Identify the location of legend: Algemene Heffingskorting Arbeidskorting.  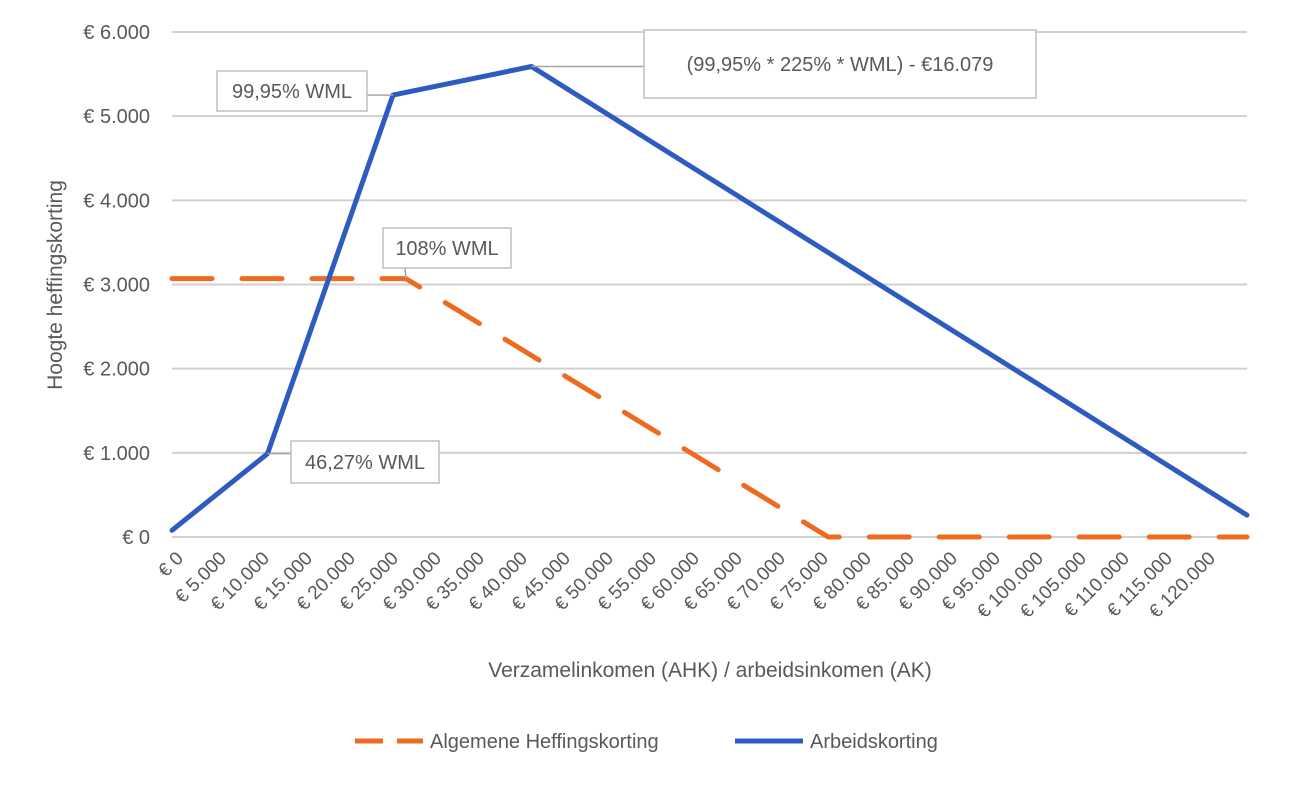
(646, 742).